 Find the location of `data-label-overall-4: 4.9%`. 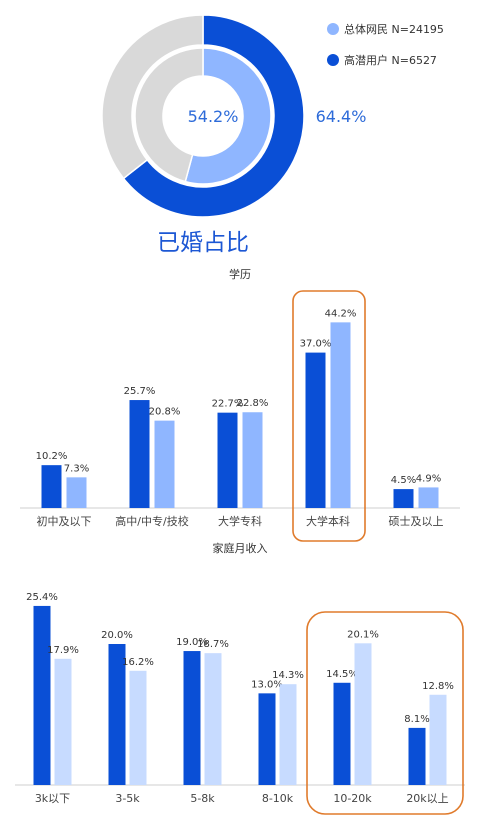

data-label-overall-4: 4.9% is located at coordinates (428, 478).